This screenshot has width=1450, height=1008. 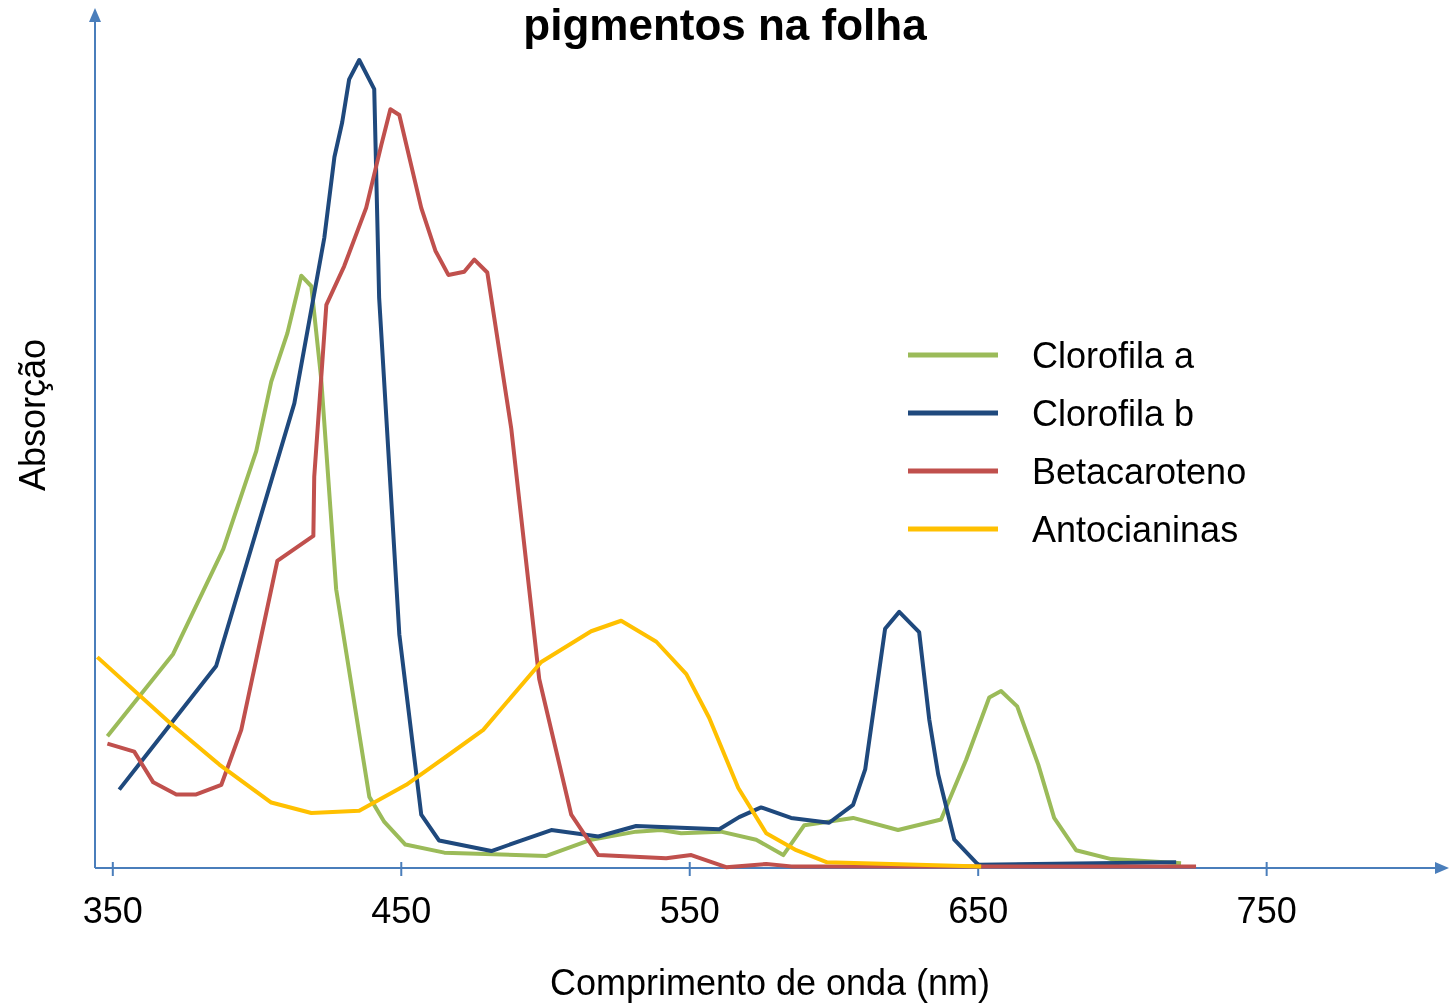 I want to click on x-tick-label: 650, so click(x=978, y=910).